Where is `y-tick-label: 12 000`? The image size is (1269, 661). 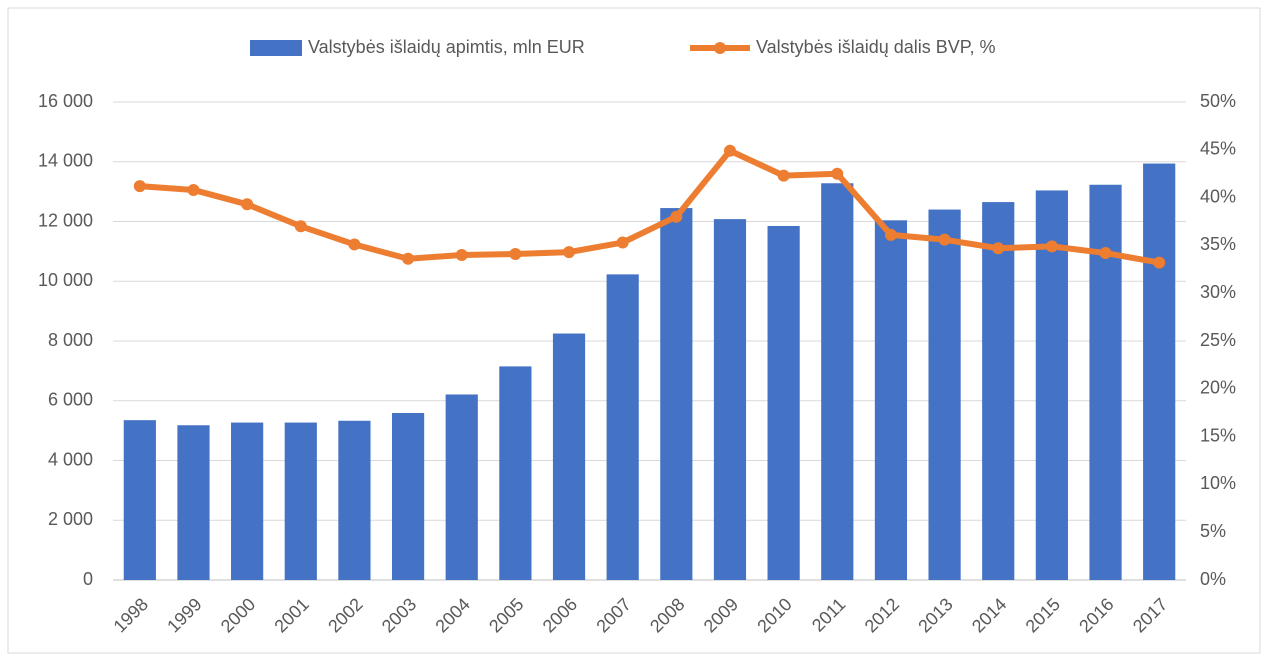 y-tick-label: 12 000 is located at coordinates (65, 220).